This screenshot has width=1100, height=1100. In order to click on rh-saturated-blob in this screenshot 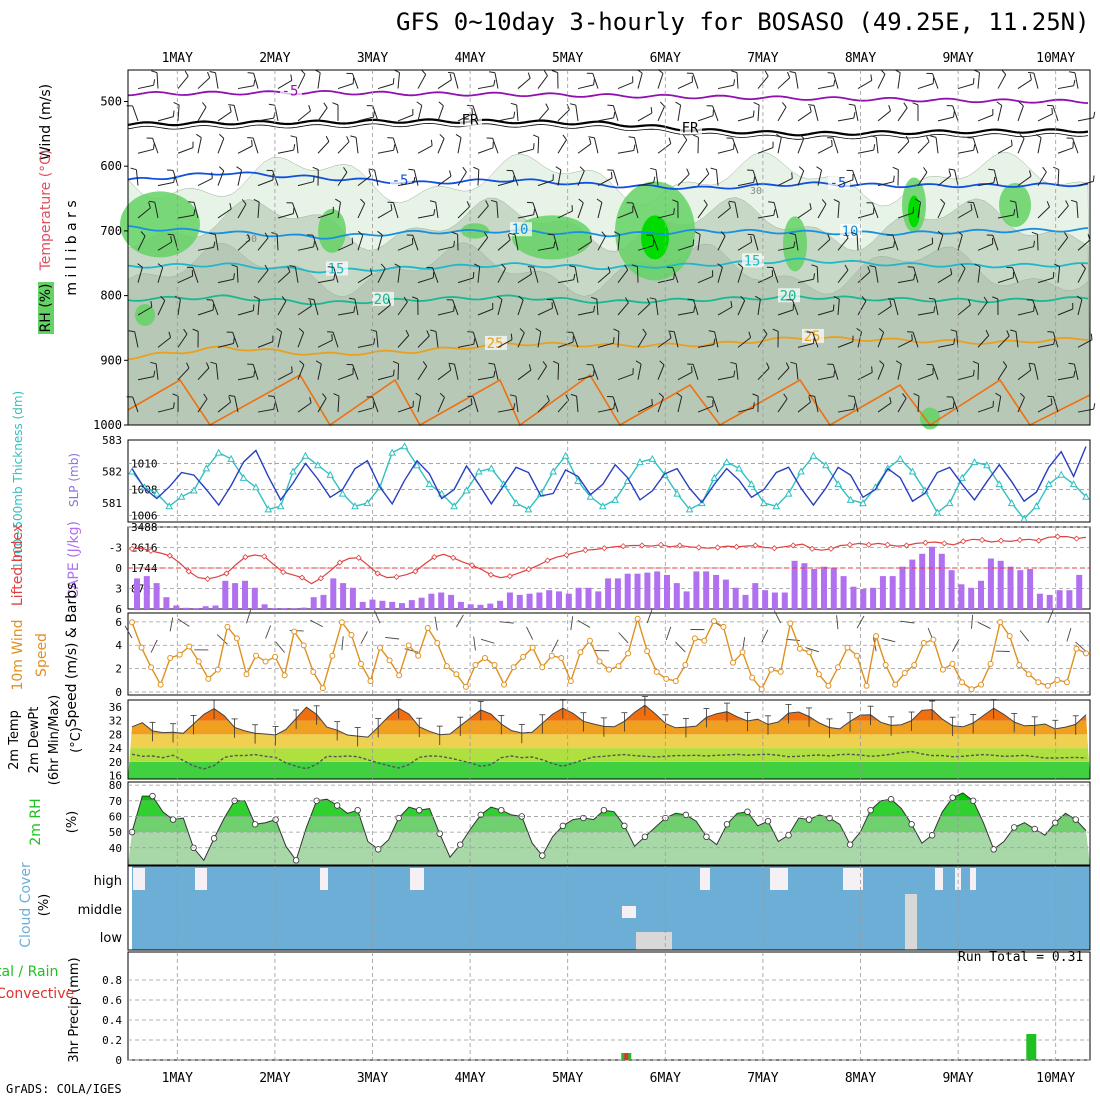, I will do `click(795, 244)`.